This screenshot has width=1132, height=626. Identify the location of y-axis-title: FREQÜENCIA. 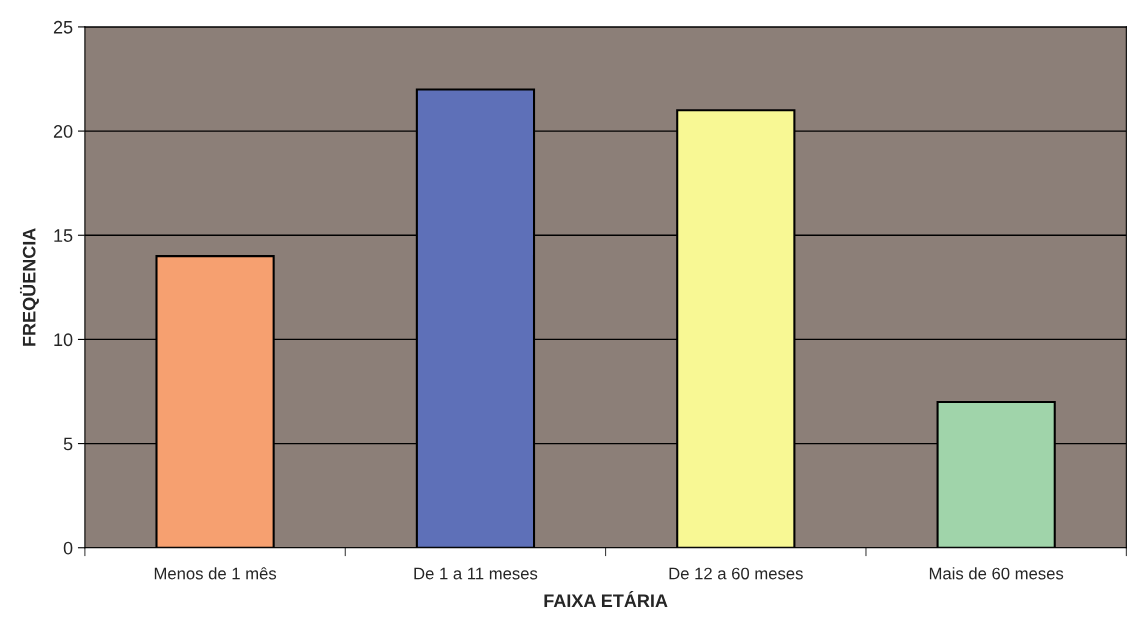
(29, 287).